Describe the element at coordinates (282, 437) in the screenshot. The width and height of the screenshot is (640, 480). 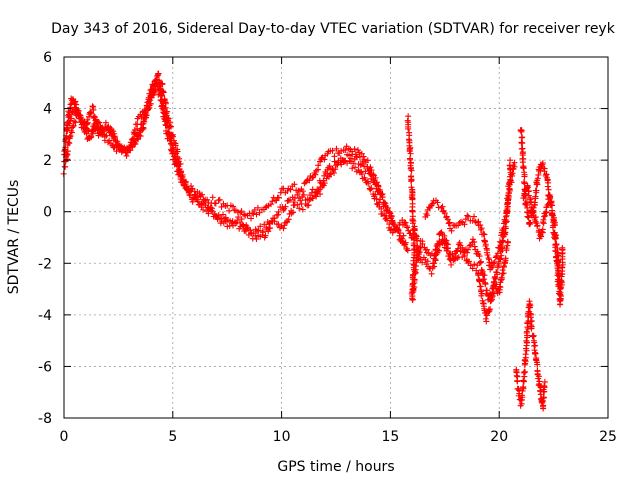
I see `x-tick-label: 10` at that location.